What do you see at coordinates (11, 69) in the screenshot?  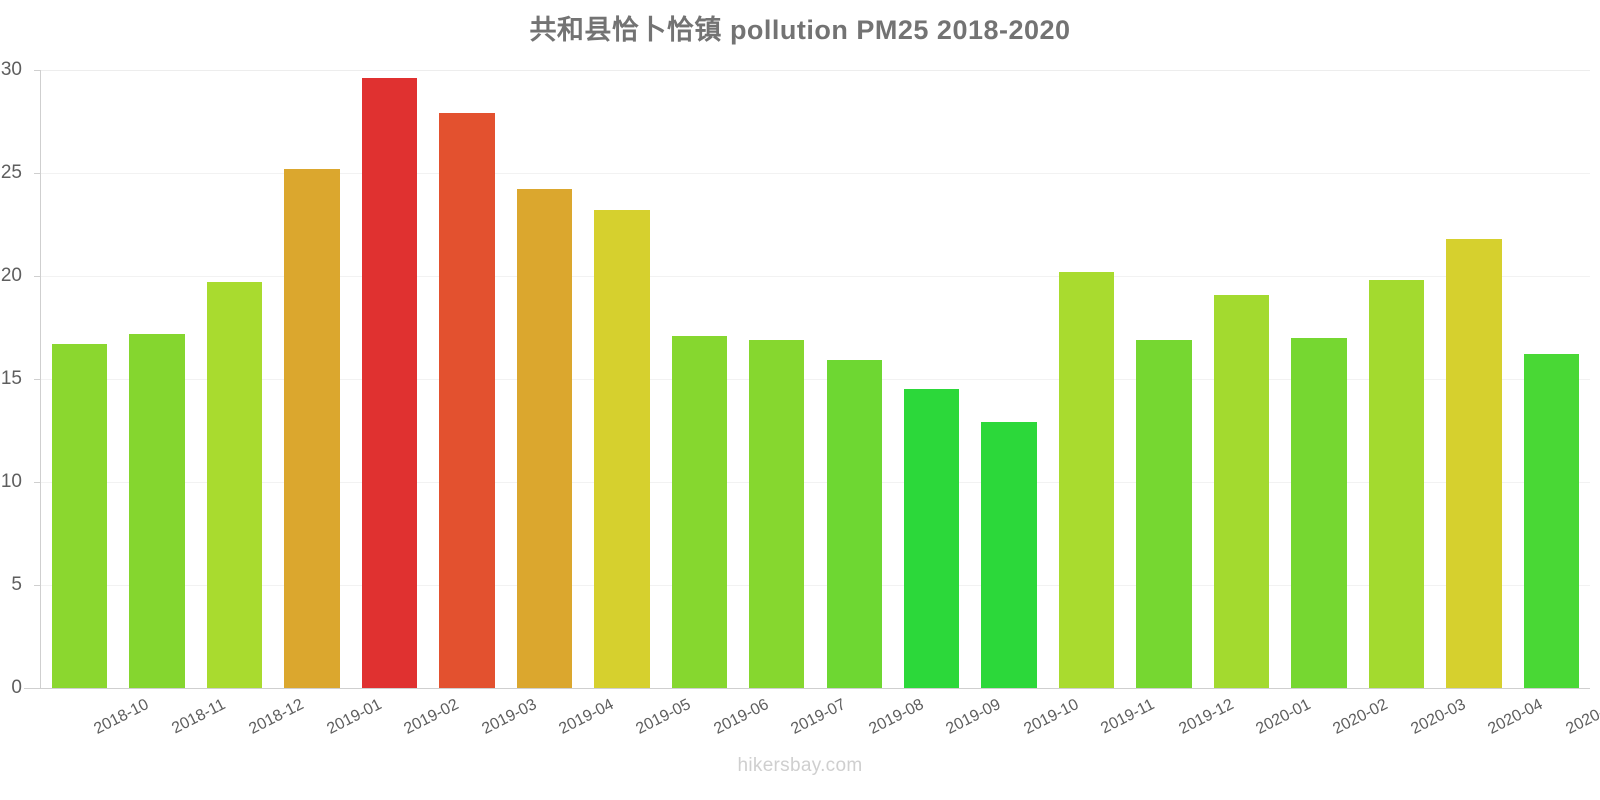 I see `y-tick-label: 30` at bounding box center [11, 69].